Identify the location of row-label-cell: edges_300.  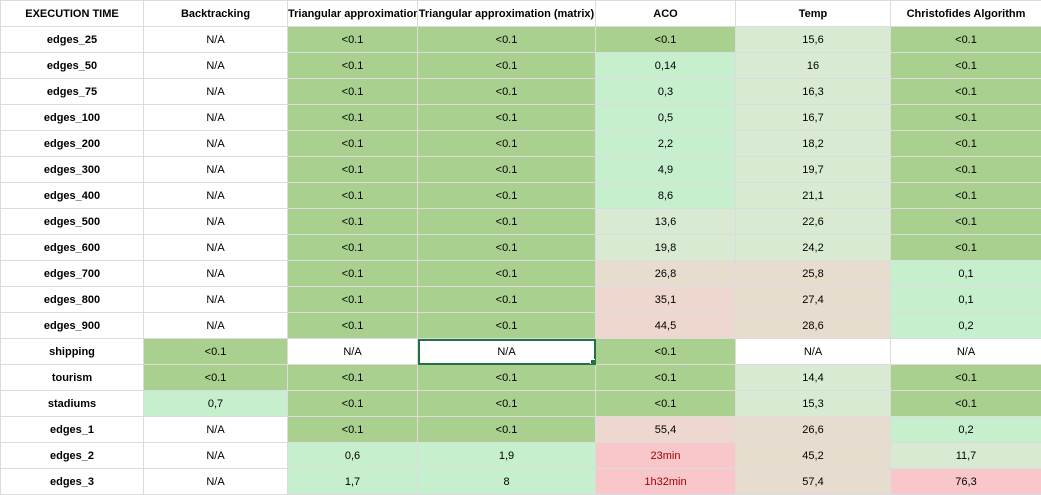
(72, 170).